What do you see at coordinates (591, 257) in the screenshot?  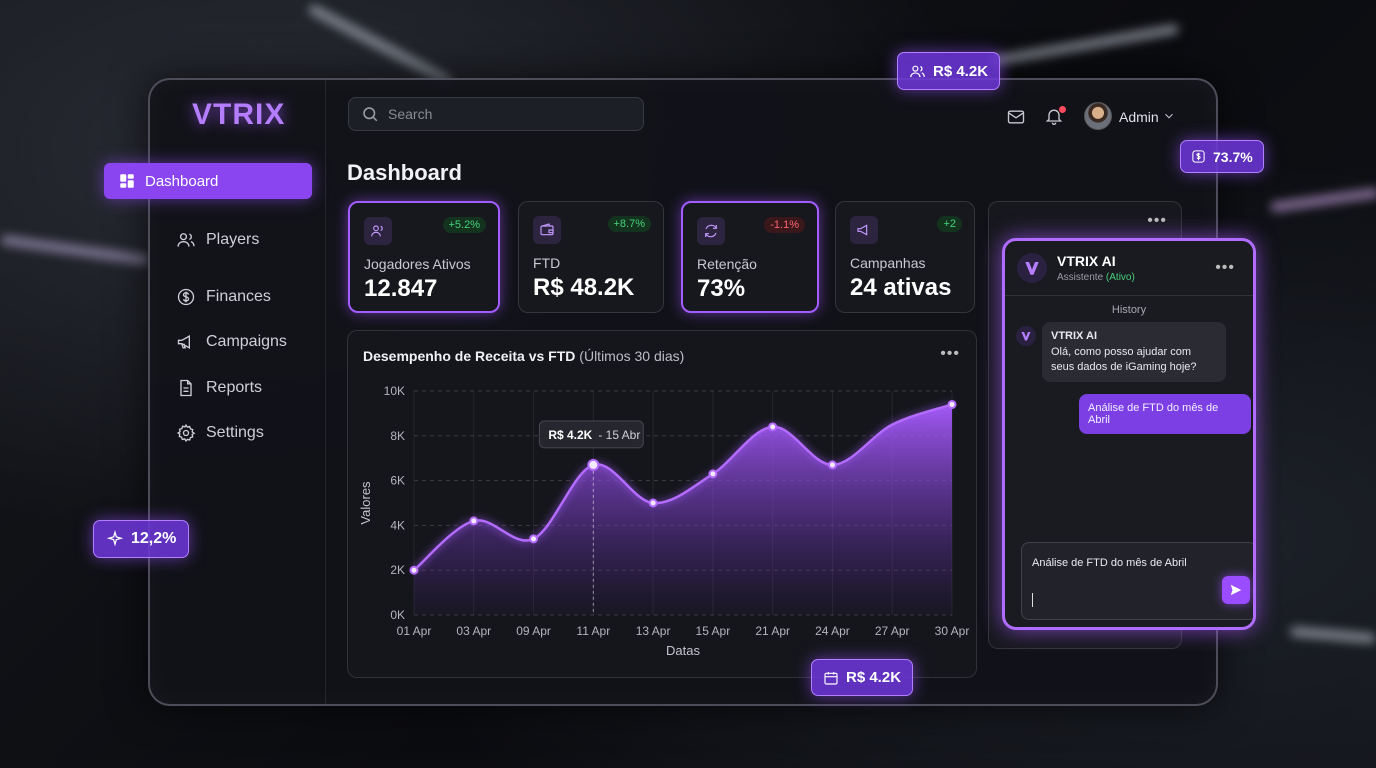 I see `stat-card-ftd: +8.7% FTD R$ 48.2K` at bounding box center [591, 257].